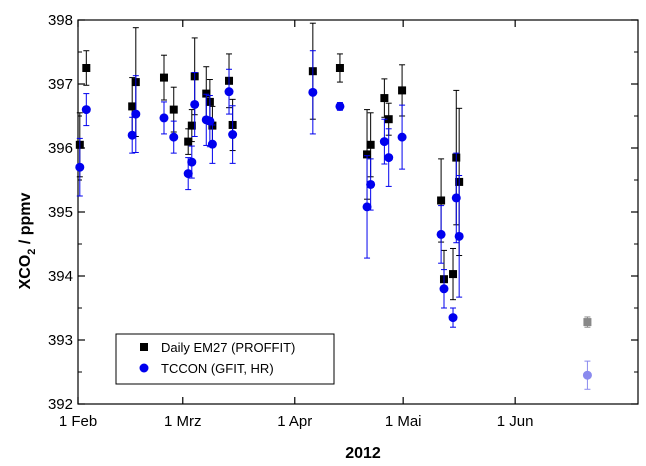 The height and width of the screenshot is (466, 646). I want to click on y-tick-label: 395, so click(60, 212).